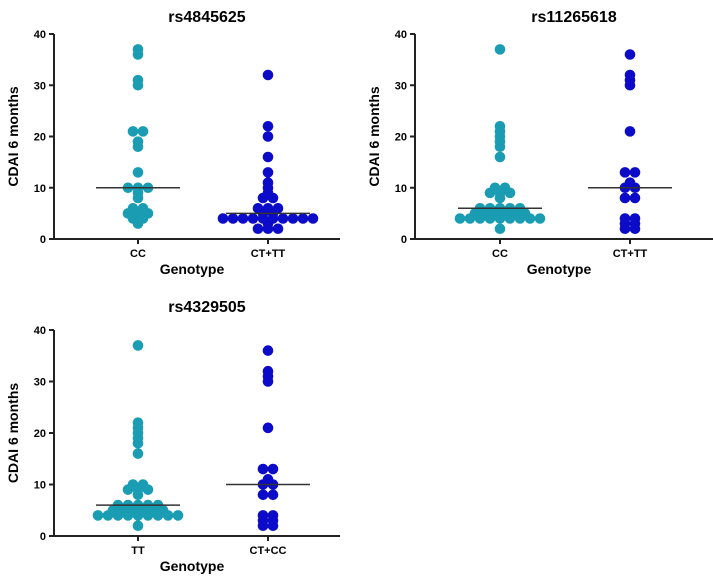  Describe the element at coordinates (207, 307) in the screenshot. I see `chart-title: rs4329505` at that location.